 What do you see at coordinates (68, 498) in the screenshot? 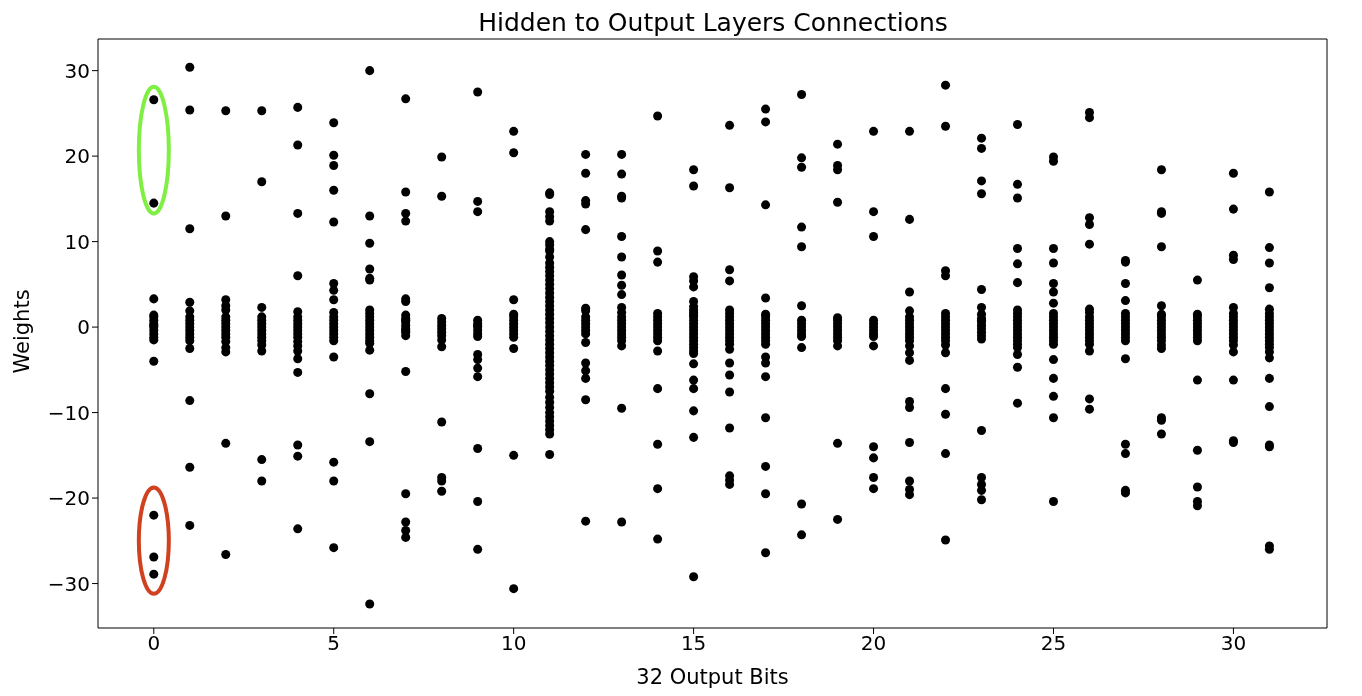
I see `y-tick-label: −20` at bounding box center [68, 498].